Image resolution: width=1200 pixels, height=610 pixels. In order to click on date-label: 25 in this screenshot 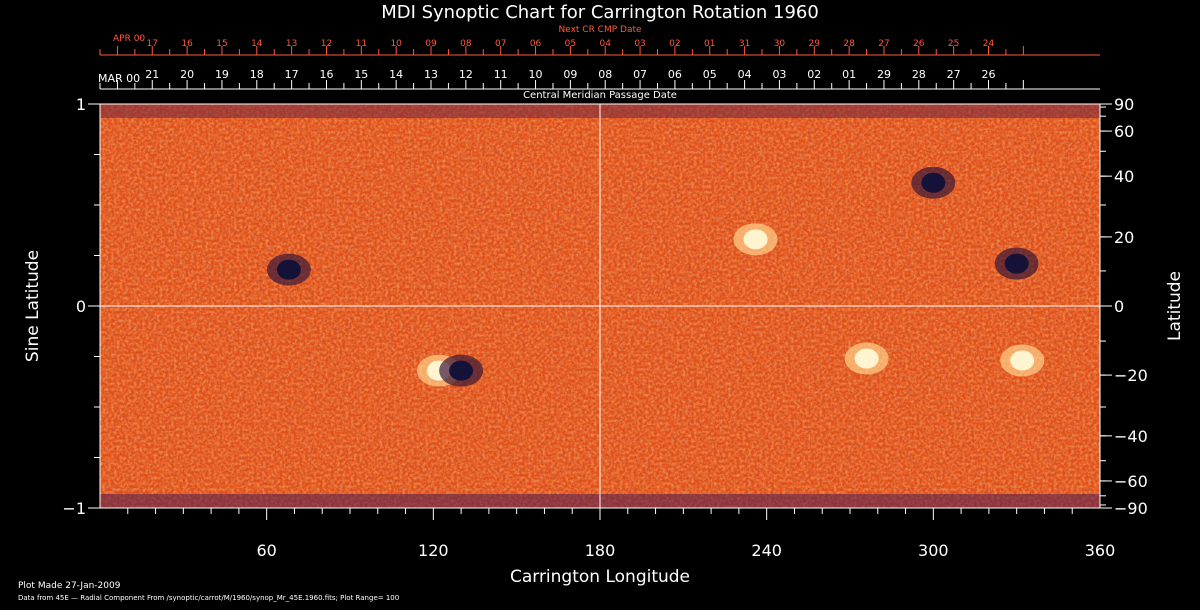, I will do `click(953, 44)`.